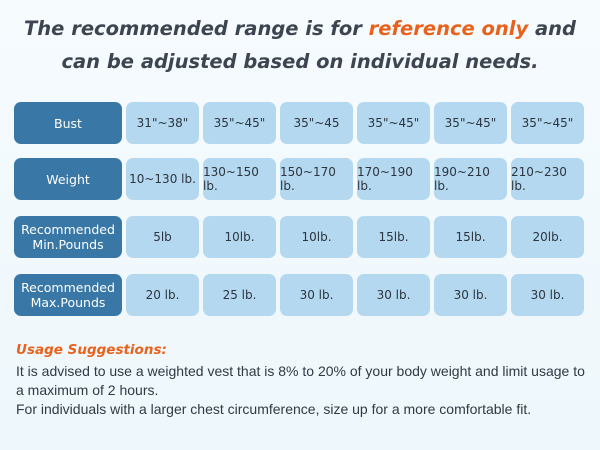  I want to click on row-header-line: Min.Pounds, so click(68, 244).